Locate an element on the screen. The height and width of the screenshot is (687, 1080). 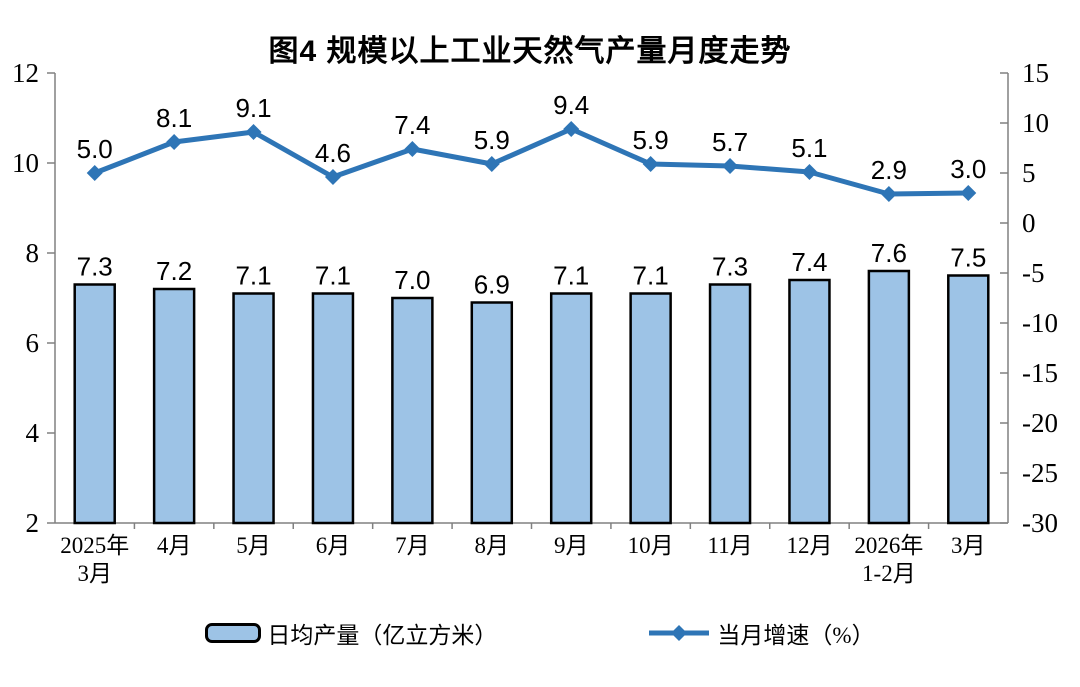
svg-text: 6 is located at coordinates (33, 343).